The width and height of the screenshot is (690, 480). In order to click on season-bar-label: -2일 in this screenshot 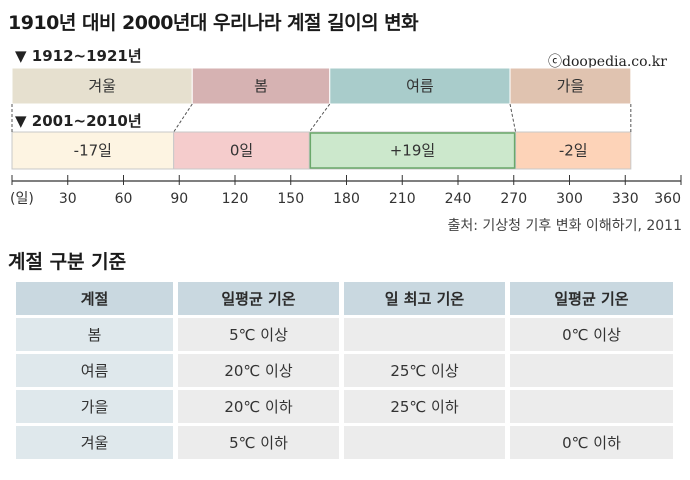, I will do `click(573, 151)`.